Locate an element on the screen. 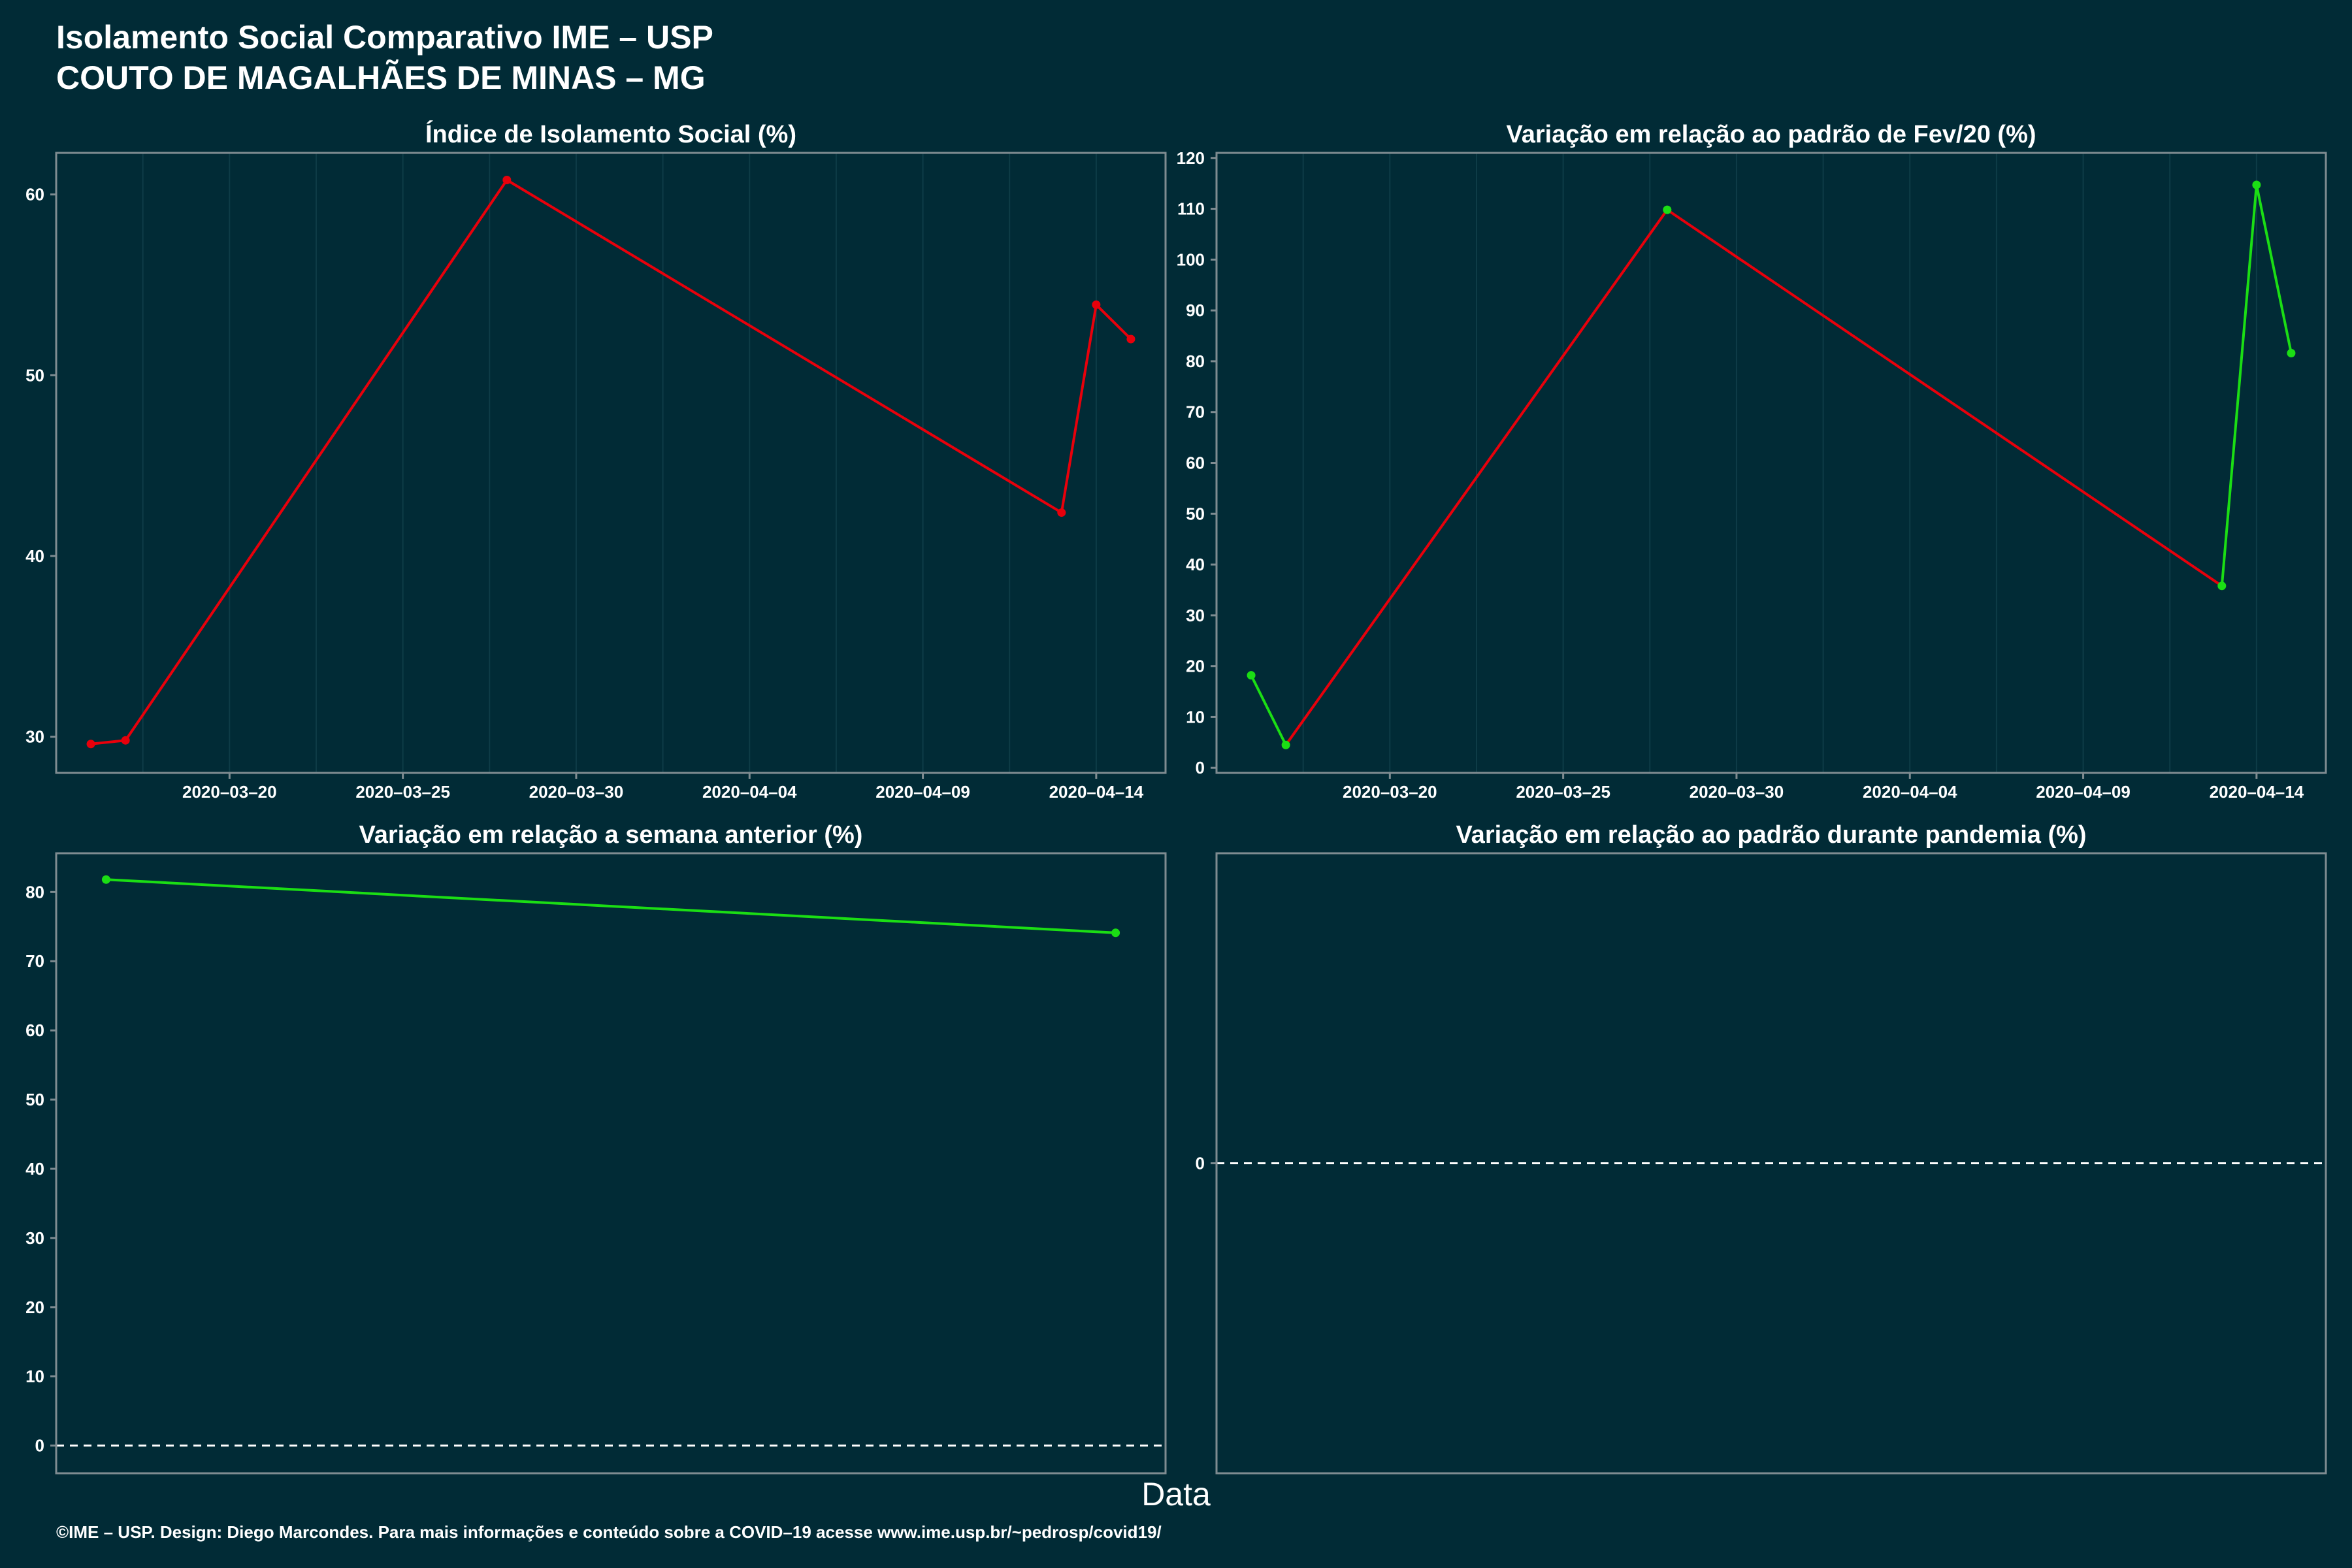 This screenshot has width=2352, height=1568. y-tick-label: 100 is located at coordinates (1191, 259).